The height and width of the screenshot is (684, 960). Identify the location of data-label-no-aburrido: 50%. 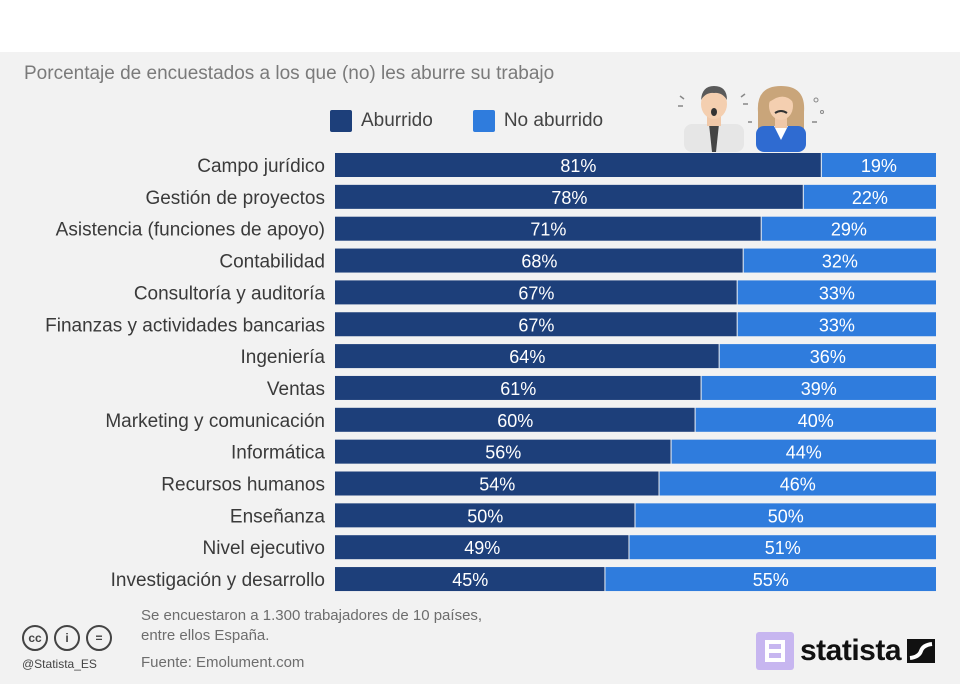
(786, 516).